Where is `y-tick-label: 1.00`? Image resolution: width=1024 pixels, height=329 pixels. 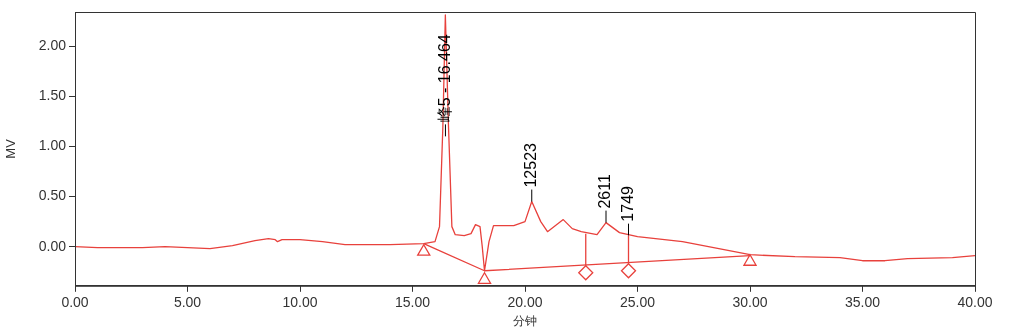 y-tick-label: 1.00 is located at coordinates (52, 145).